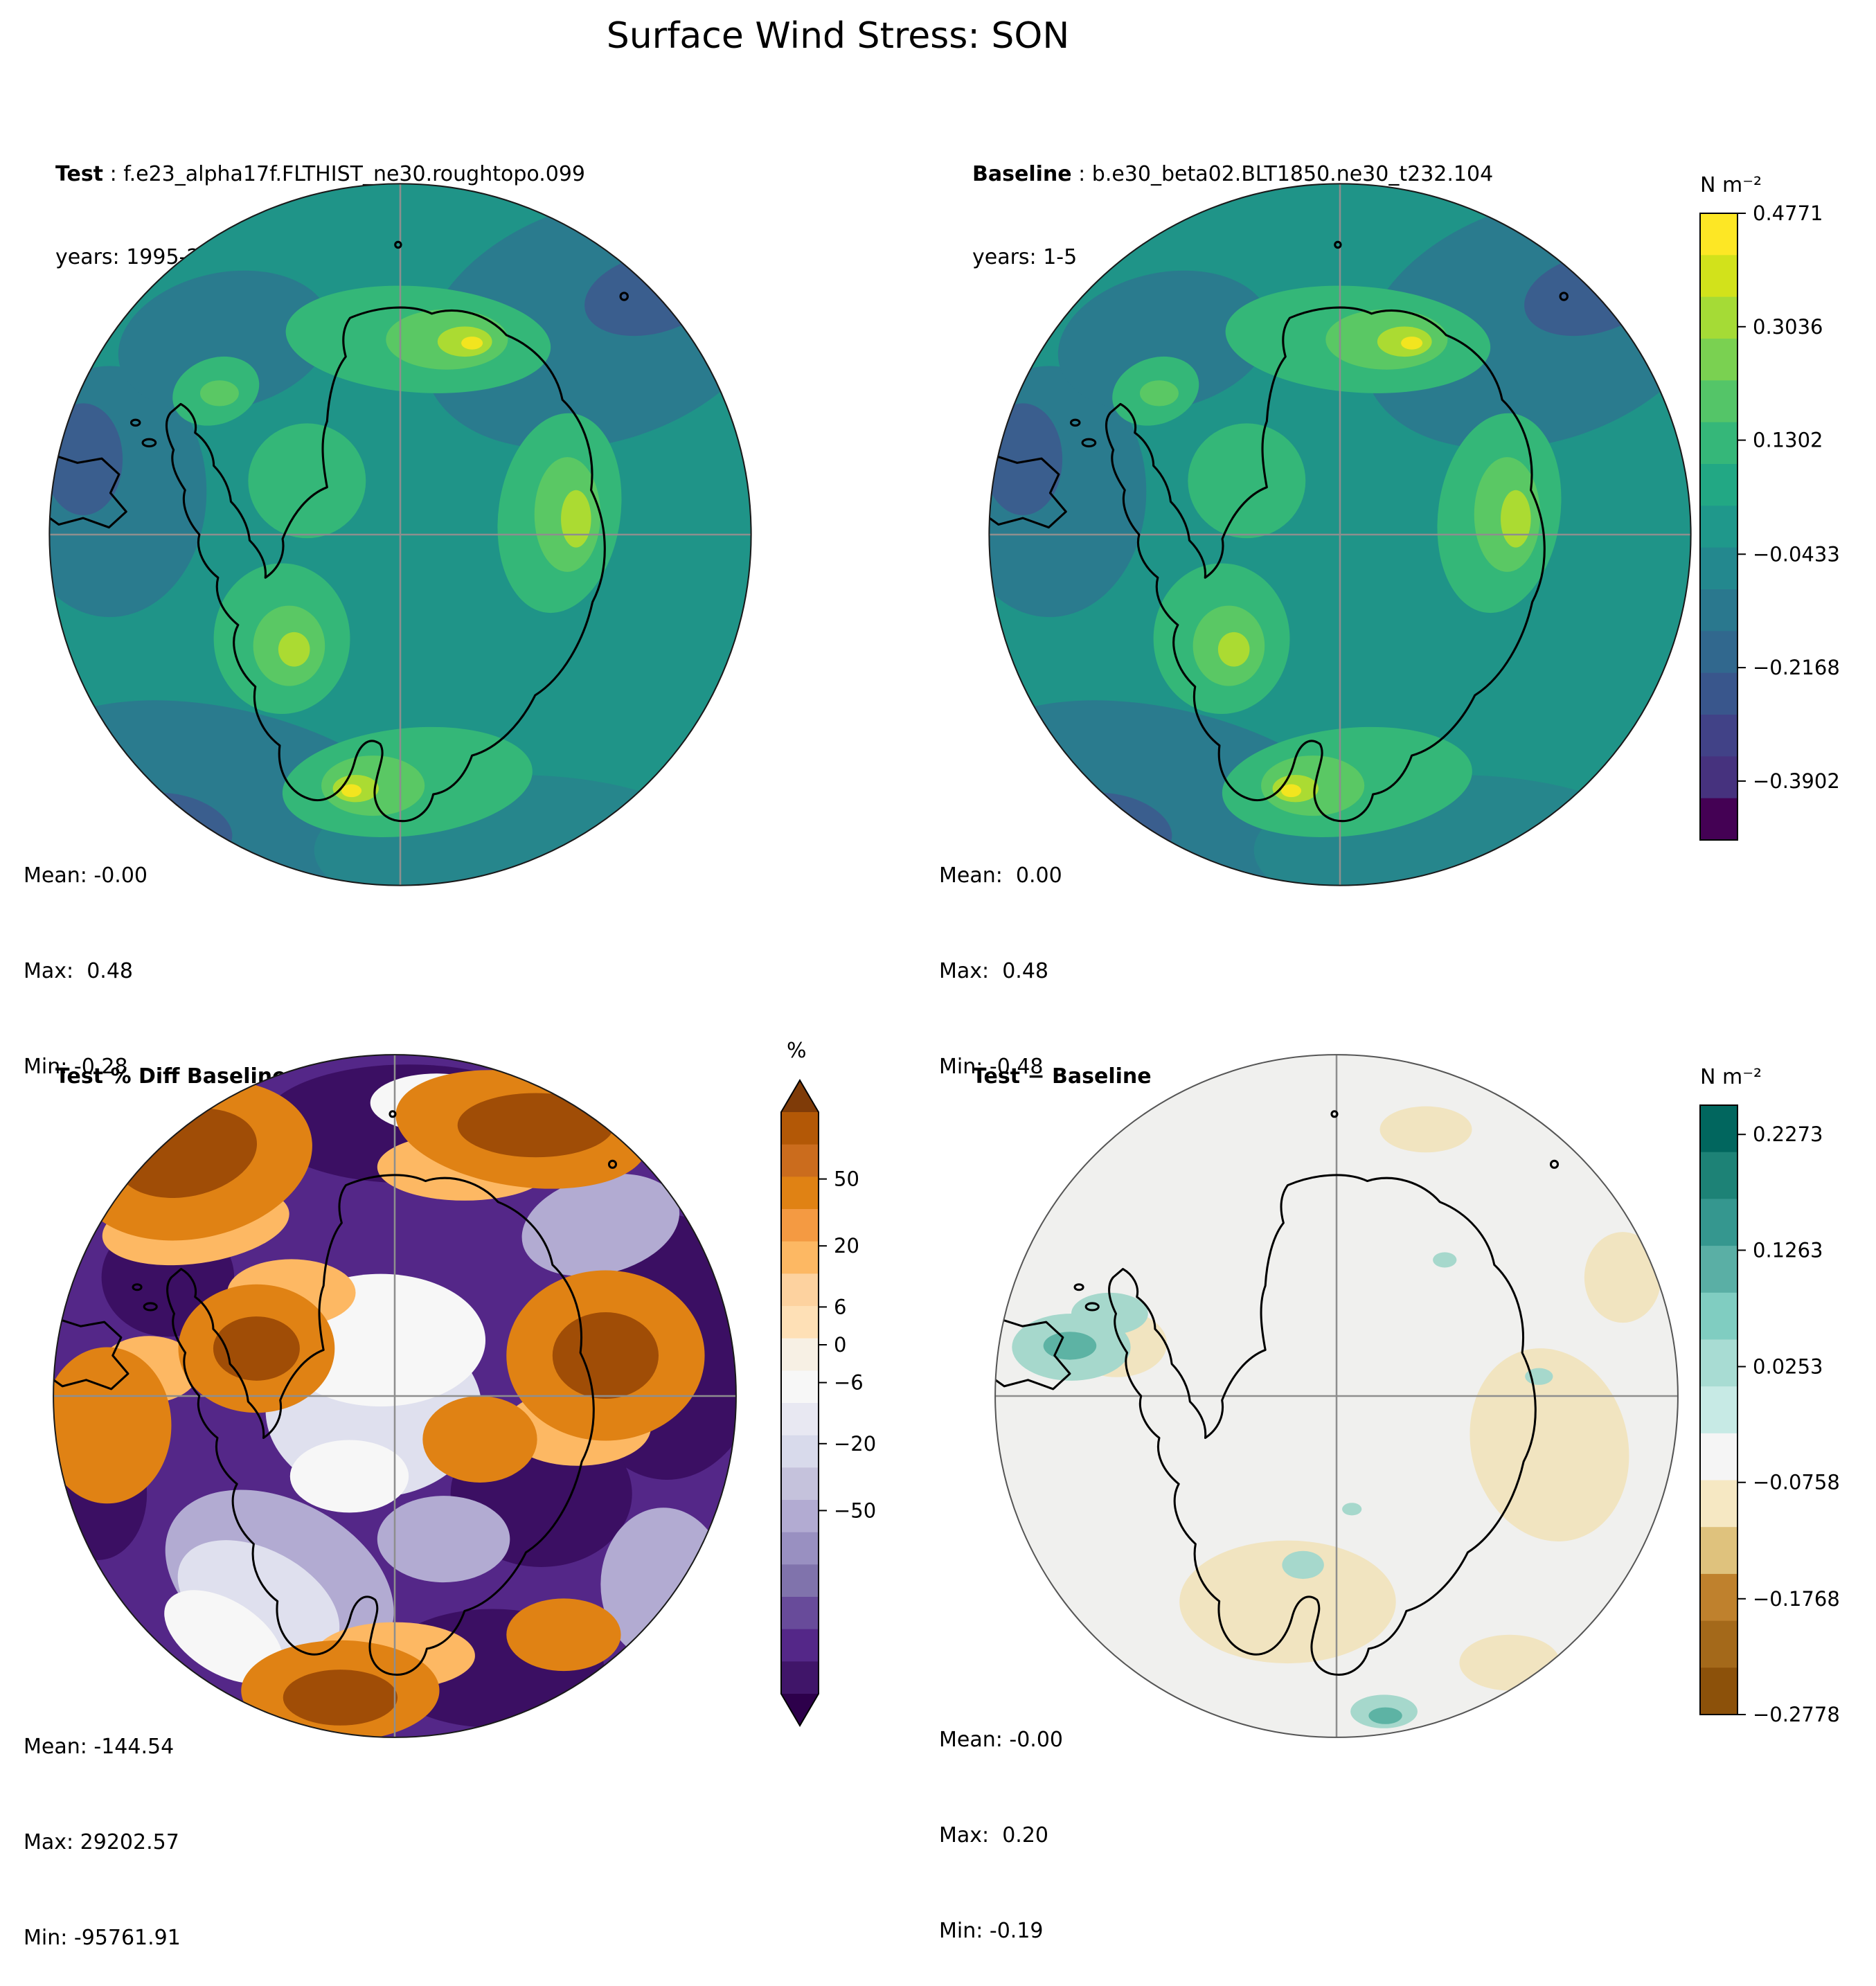  What do you see at coordinates (849, 1383) in the screenshot?
I see `colorbar-tick-label: −6` at bounding box center [849, 1383].